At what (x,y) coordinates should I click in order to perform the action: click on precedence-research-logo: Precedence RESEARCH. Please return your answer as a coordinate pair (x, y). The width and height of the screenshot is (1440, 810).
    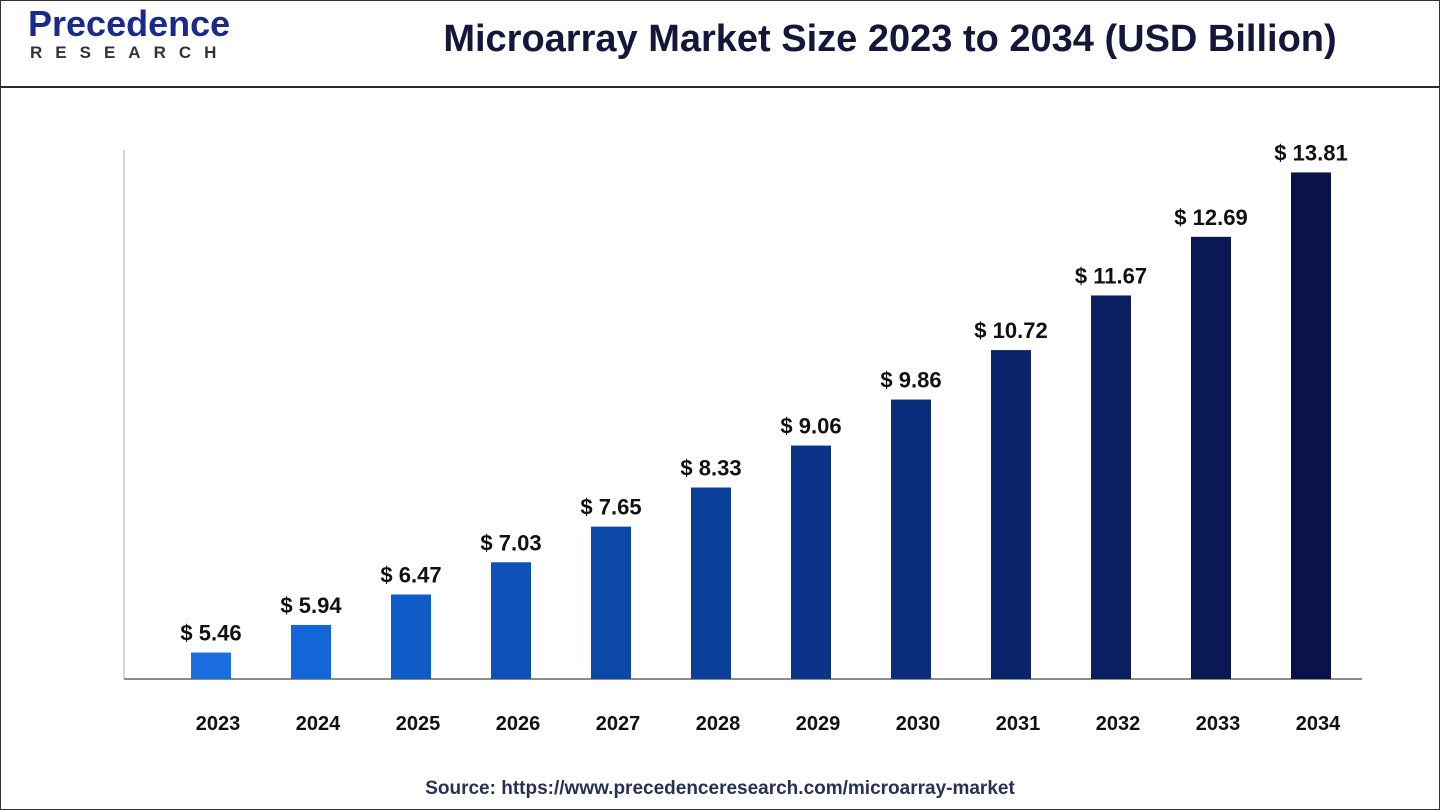
    Looking at the image, I should click on (129, 33).